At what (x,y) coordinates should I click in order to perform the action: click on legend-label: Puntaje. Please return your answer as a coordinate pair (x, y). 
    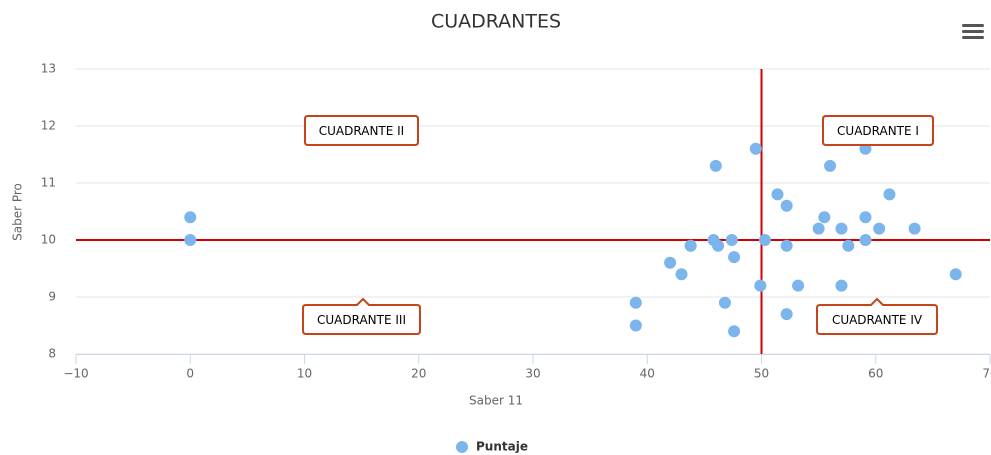
    Looking at the image, I should click on (502, 447).